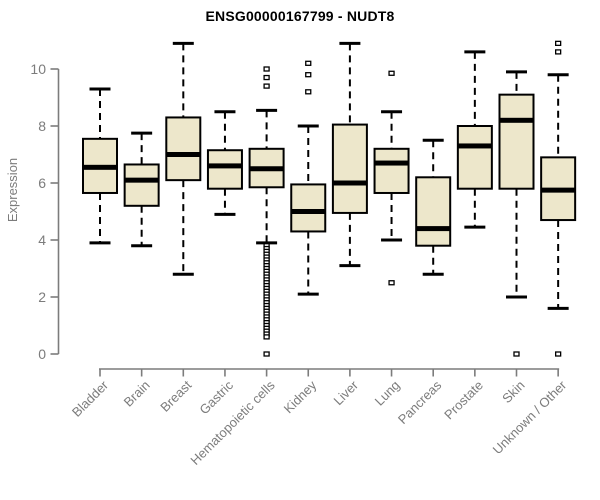  What do you see at coordinates (42, 183) in the screenshot?
I see `y-tick-label: 6` at bounding box center [42, 183].